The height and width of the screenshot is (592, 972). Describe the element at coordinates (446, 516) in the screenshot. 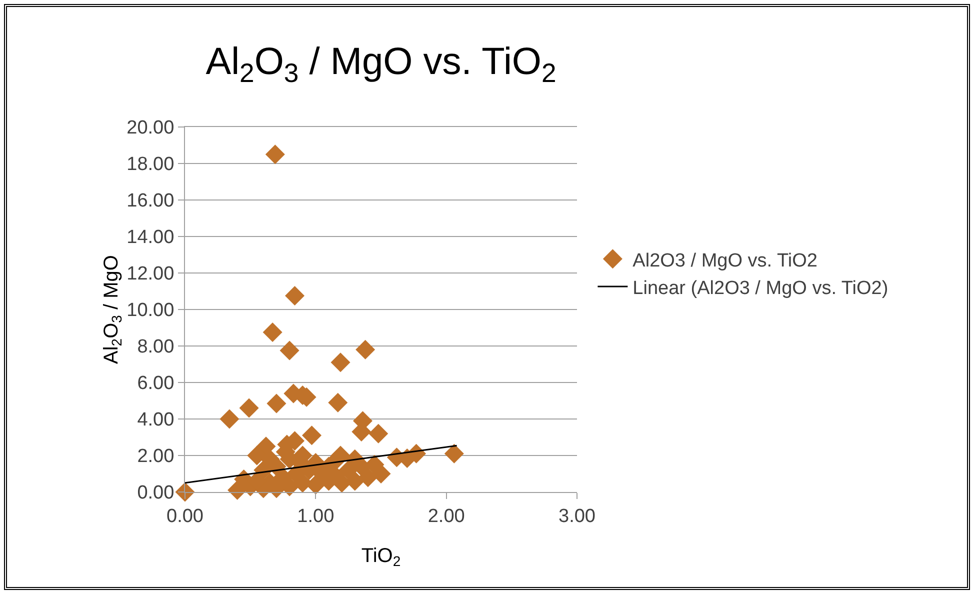

I see `x-tick-label: 2.00` at that location.